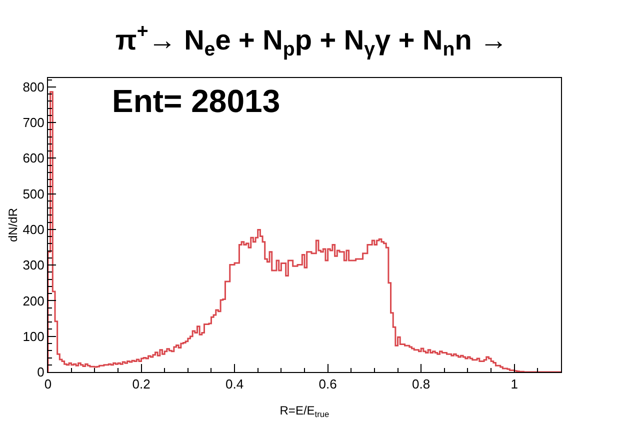  What do you see at coordinates (305, 412) in the screenshot?
I see `x-axis-title: R=E/E$_{true}$` at bounding box center [305, 412].